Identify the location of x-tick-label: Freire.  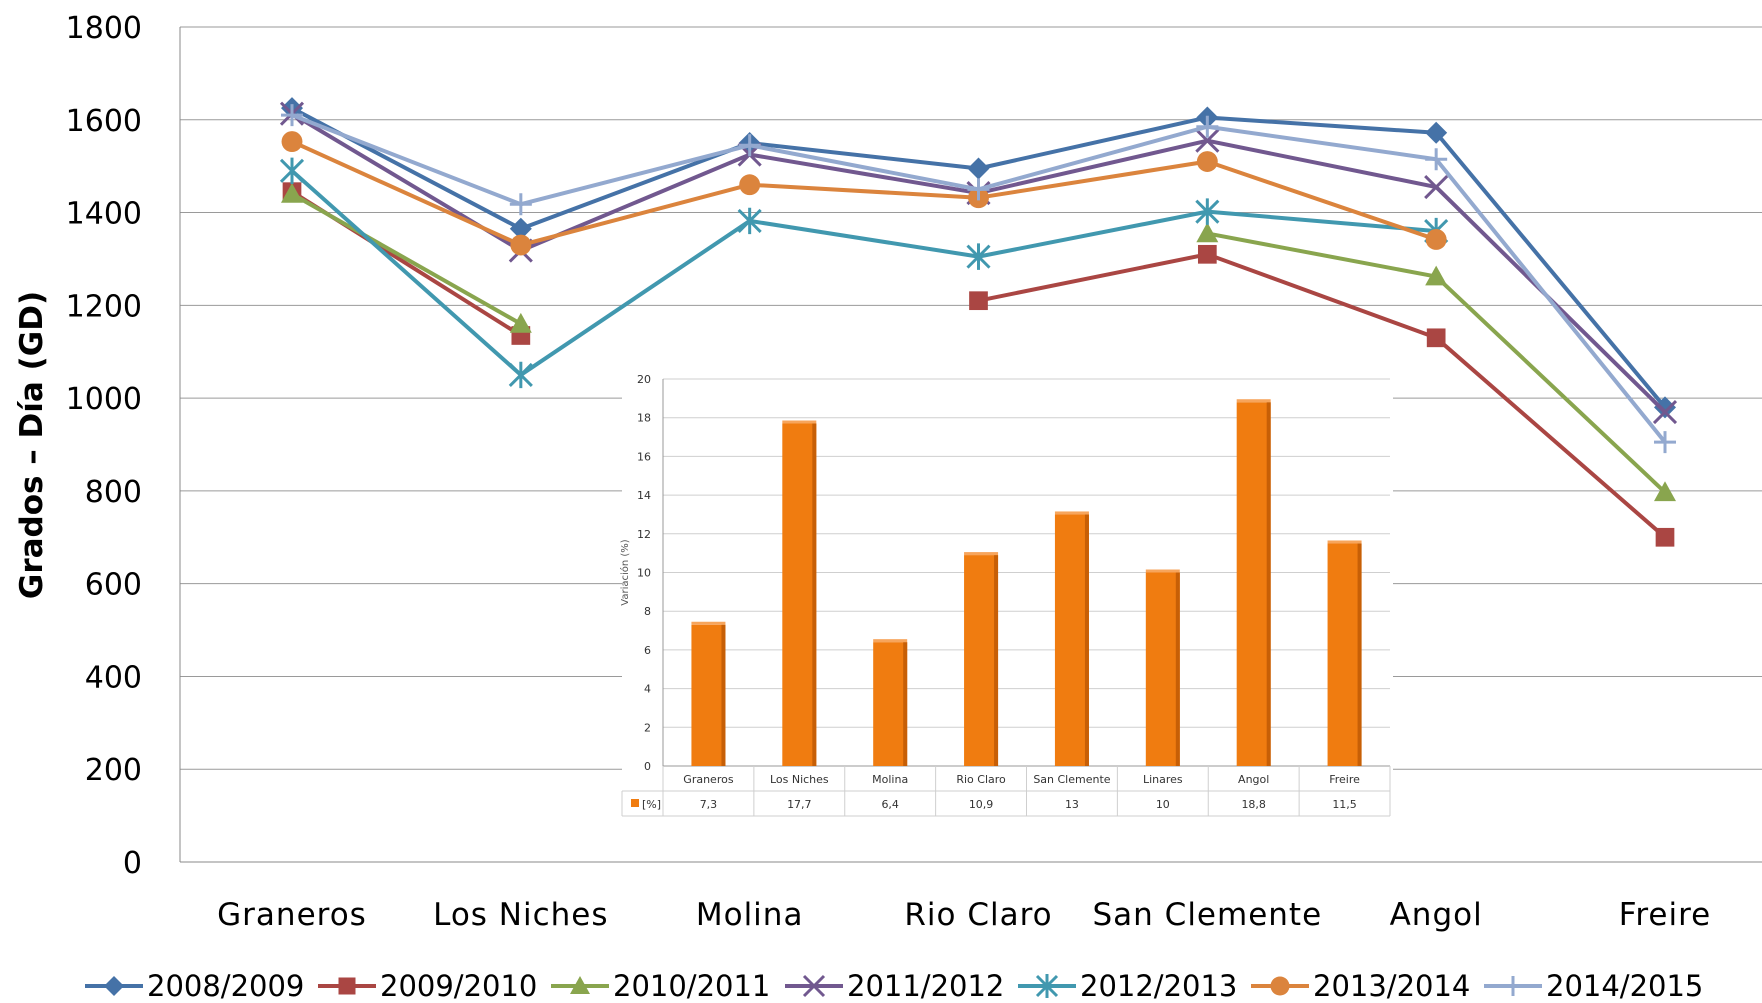
(1665, 915).